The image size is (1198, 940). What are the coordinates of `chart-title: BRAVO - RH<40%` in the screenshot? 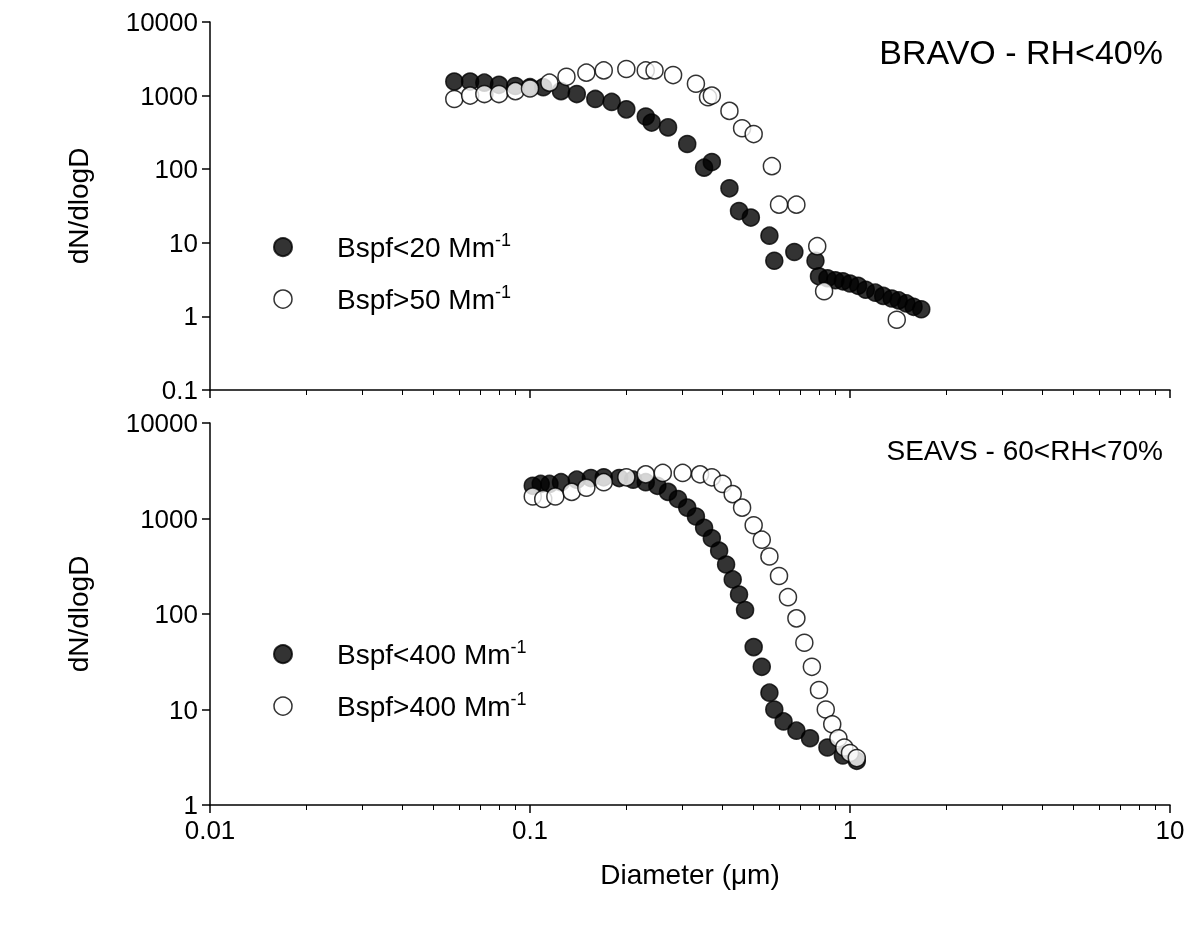 It's located at (1021, 52).